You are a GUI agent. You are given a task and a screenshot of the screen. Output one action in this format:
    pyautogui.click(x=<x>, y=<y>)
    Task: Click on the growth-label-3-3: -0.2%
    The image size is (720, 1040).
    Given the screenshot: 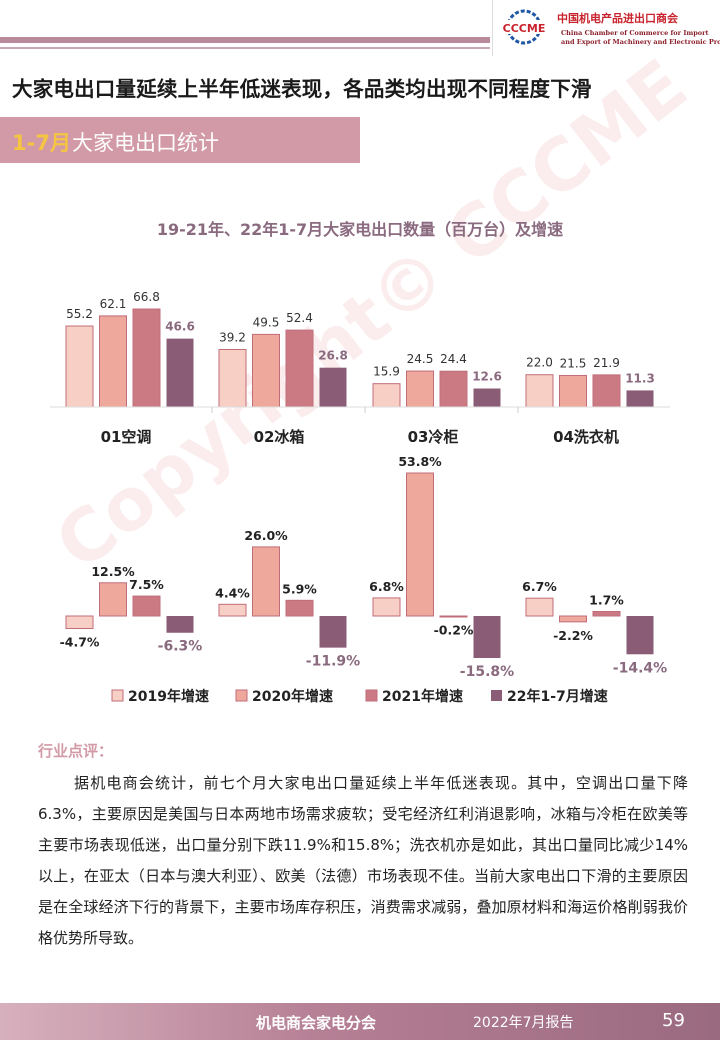 What is the action you would take?
    pyautogui.click(x=454, y=630)
    